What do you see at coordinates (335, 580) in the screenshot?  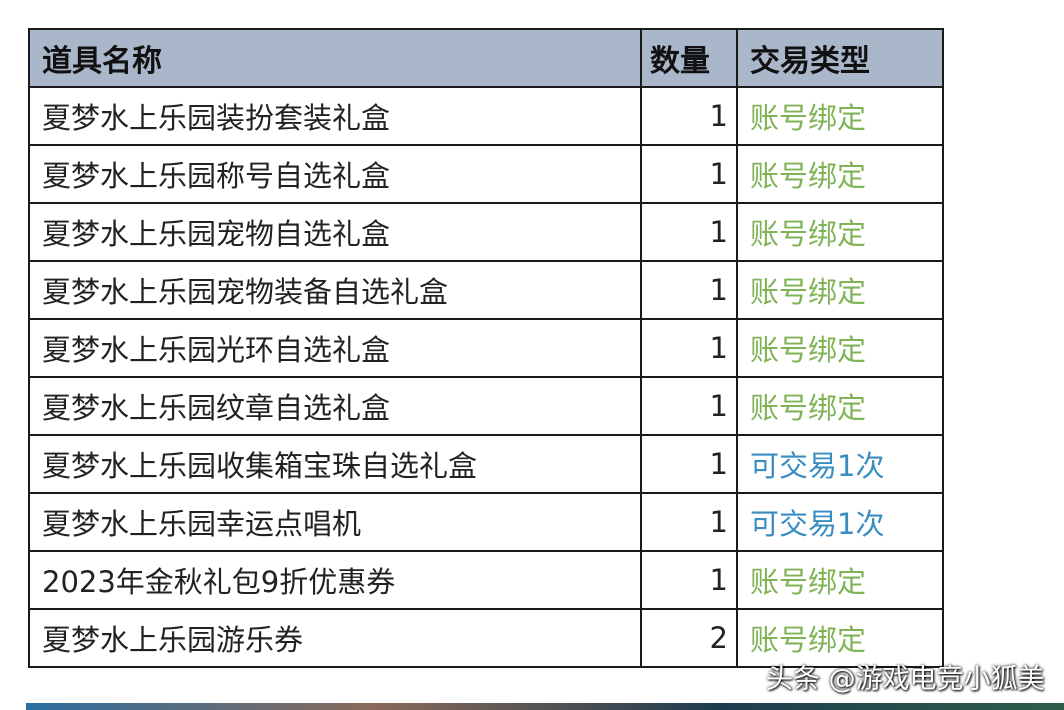 I see `item-name: 2023年金秋礼包9折优惠券` at bounding box center [335, 580].